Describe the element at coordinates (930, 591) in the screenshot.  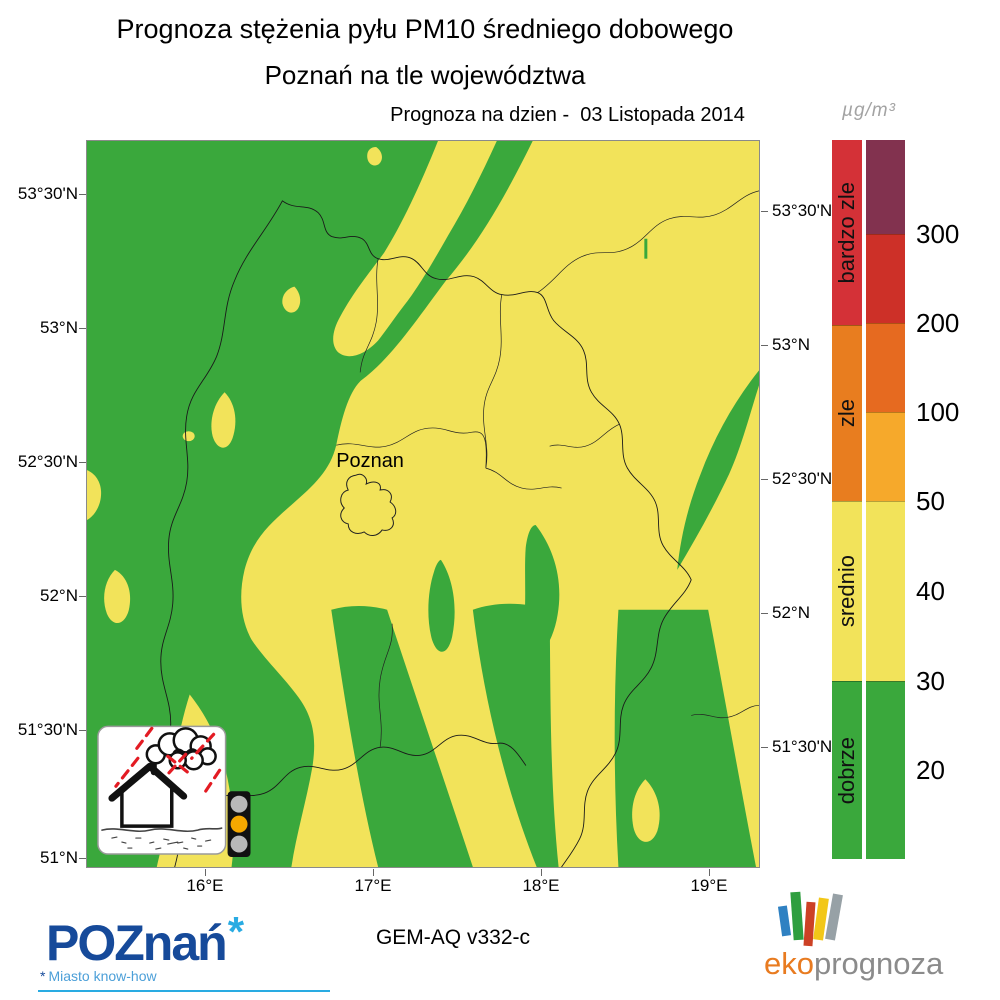
I see `legend-scale-tick: 40` at that location.